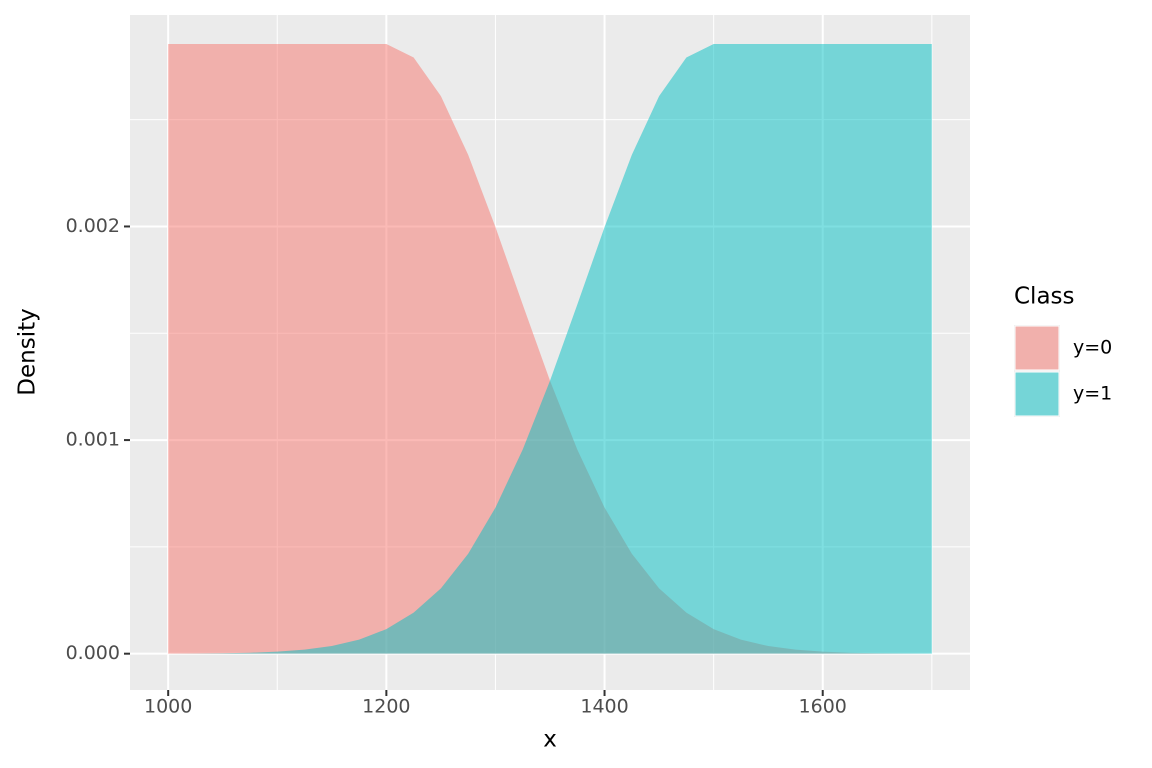  What do you see at coordinates (386, 707) in the screenshot?
I see `x-tick-label: 1200` at bounding box center [386, 707].